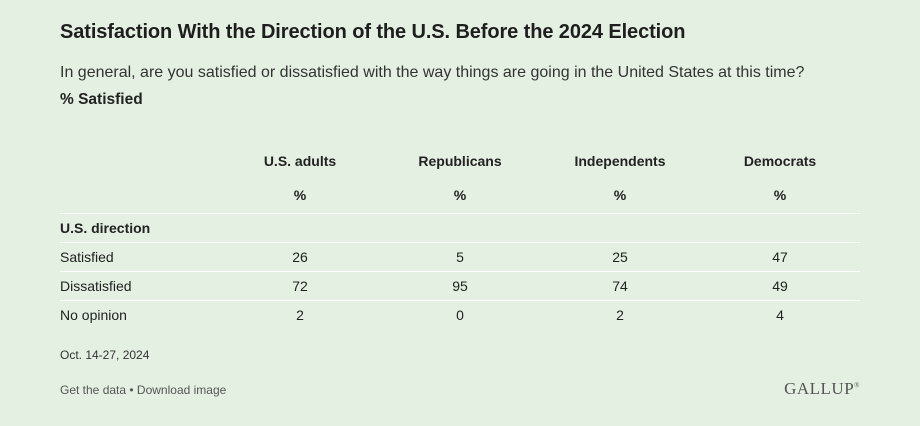 Image resolution: width=920 pixels, height=426 pixels. Describe the element at coordinates (620, 286) in the screenshot. I see `cell-value: 74` at that location.